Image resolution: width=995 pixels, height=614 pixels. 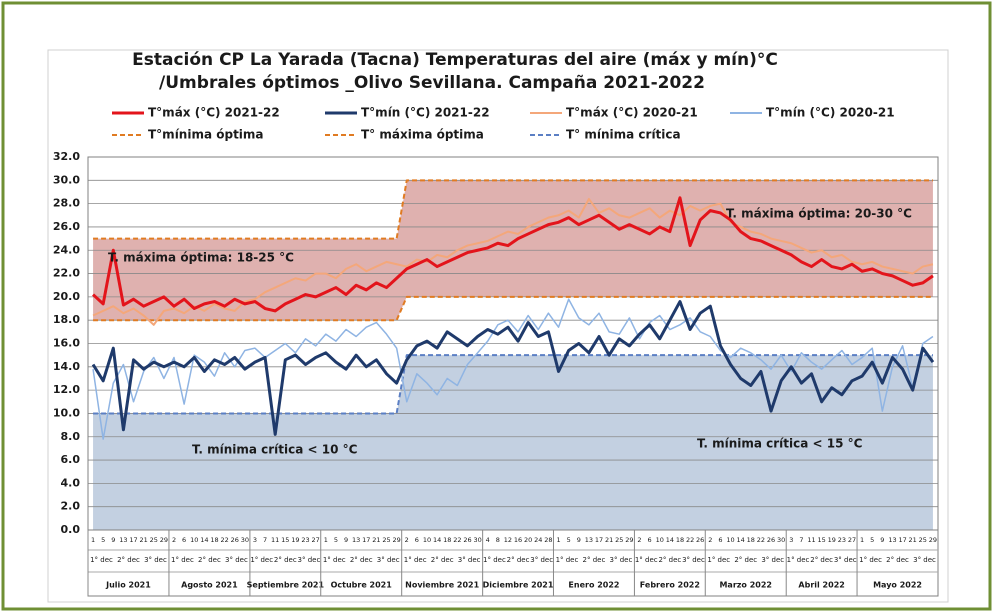 I want to click on x-tick-label: 3, so click(x=255, y=540).